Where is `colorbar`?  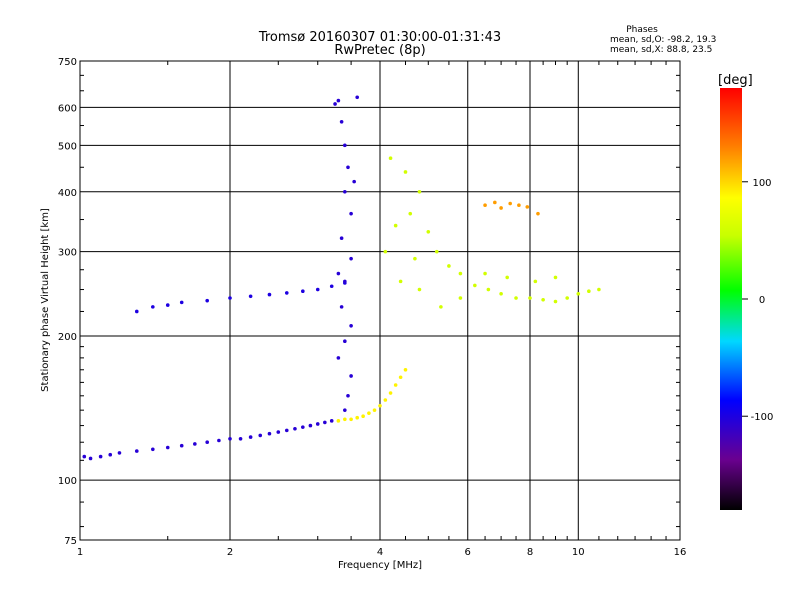 colorbar is located at coordinates (731, 299).